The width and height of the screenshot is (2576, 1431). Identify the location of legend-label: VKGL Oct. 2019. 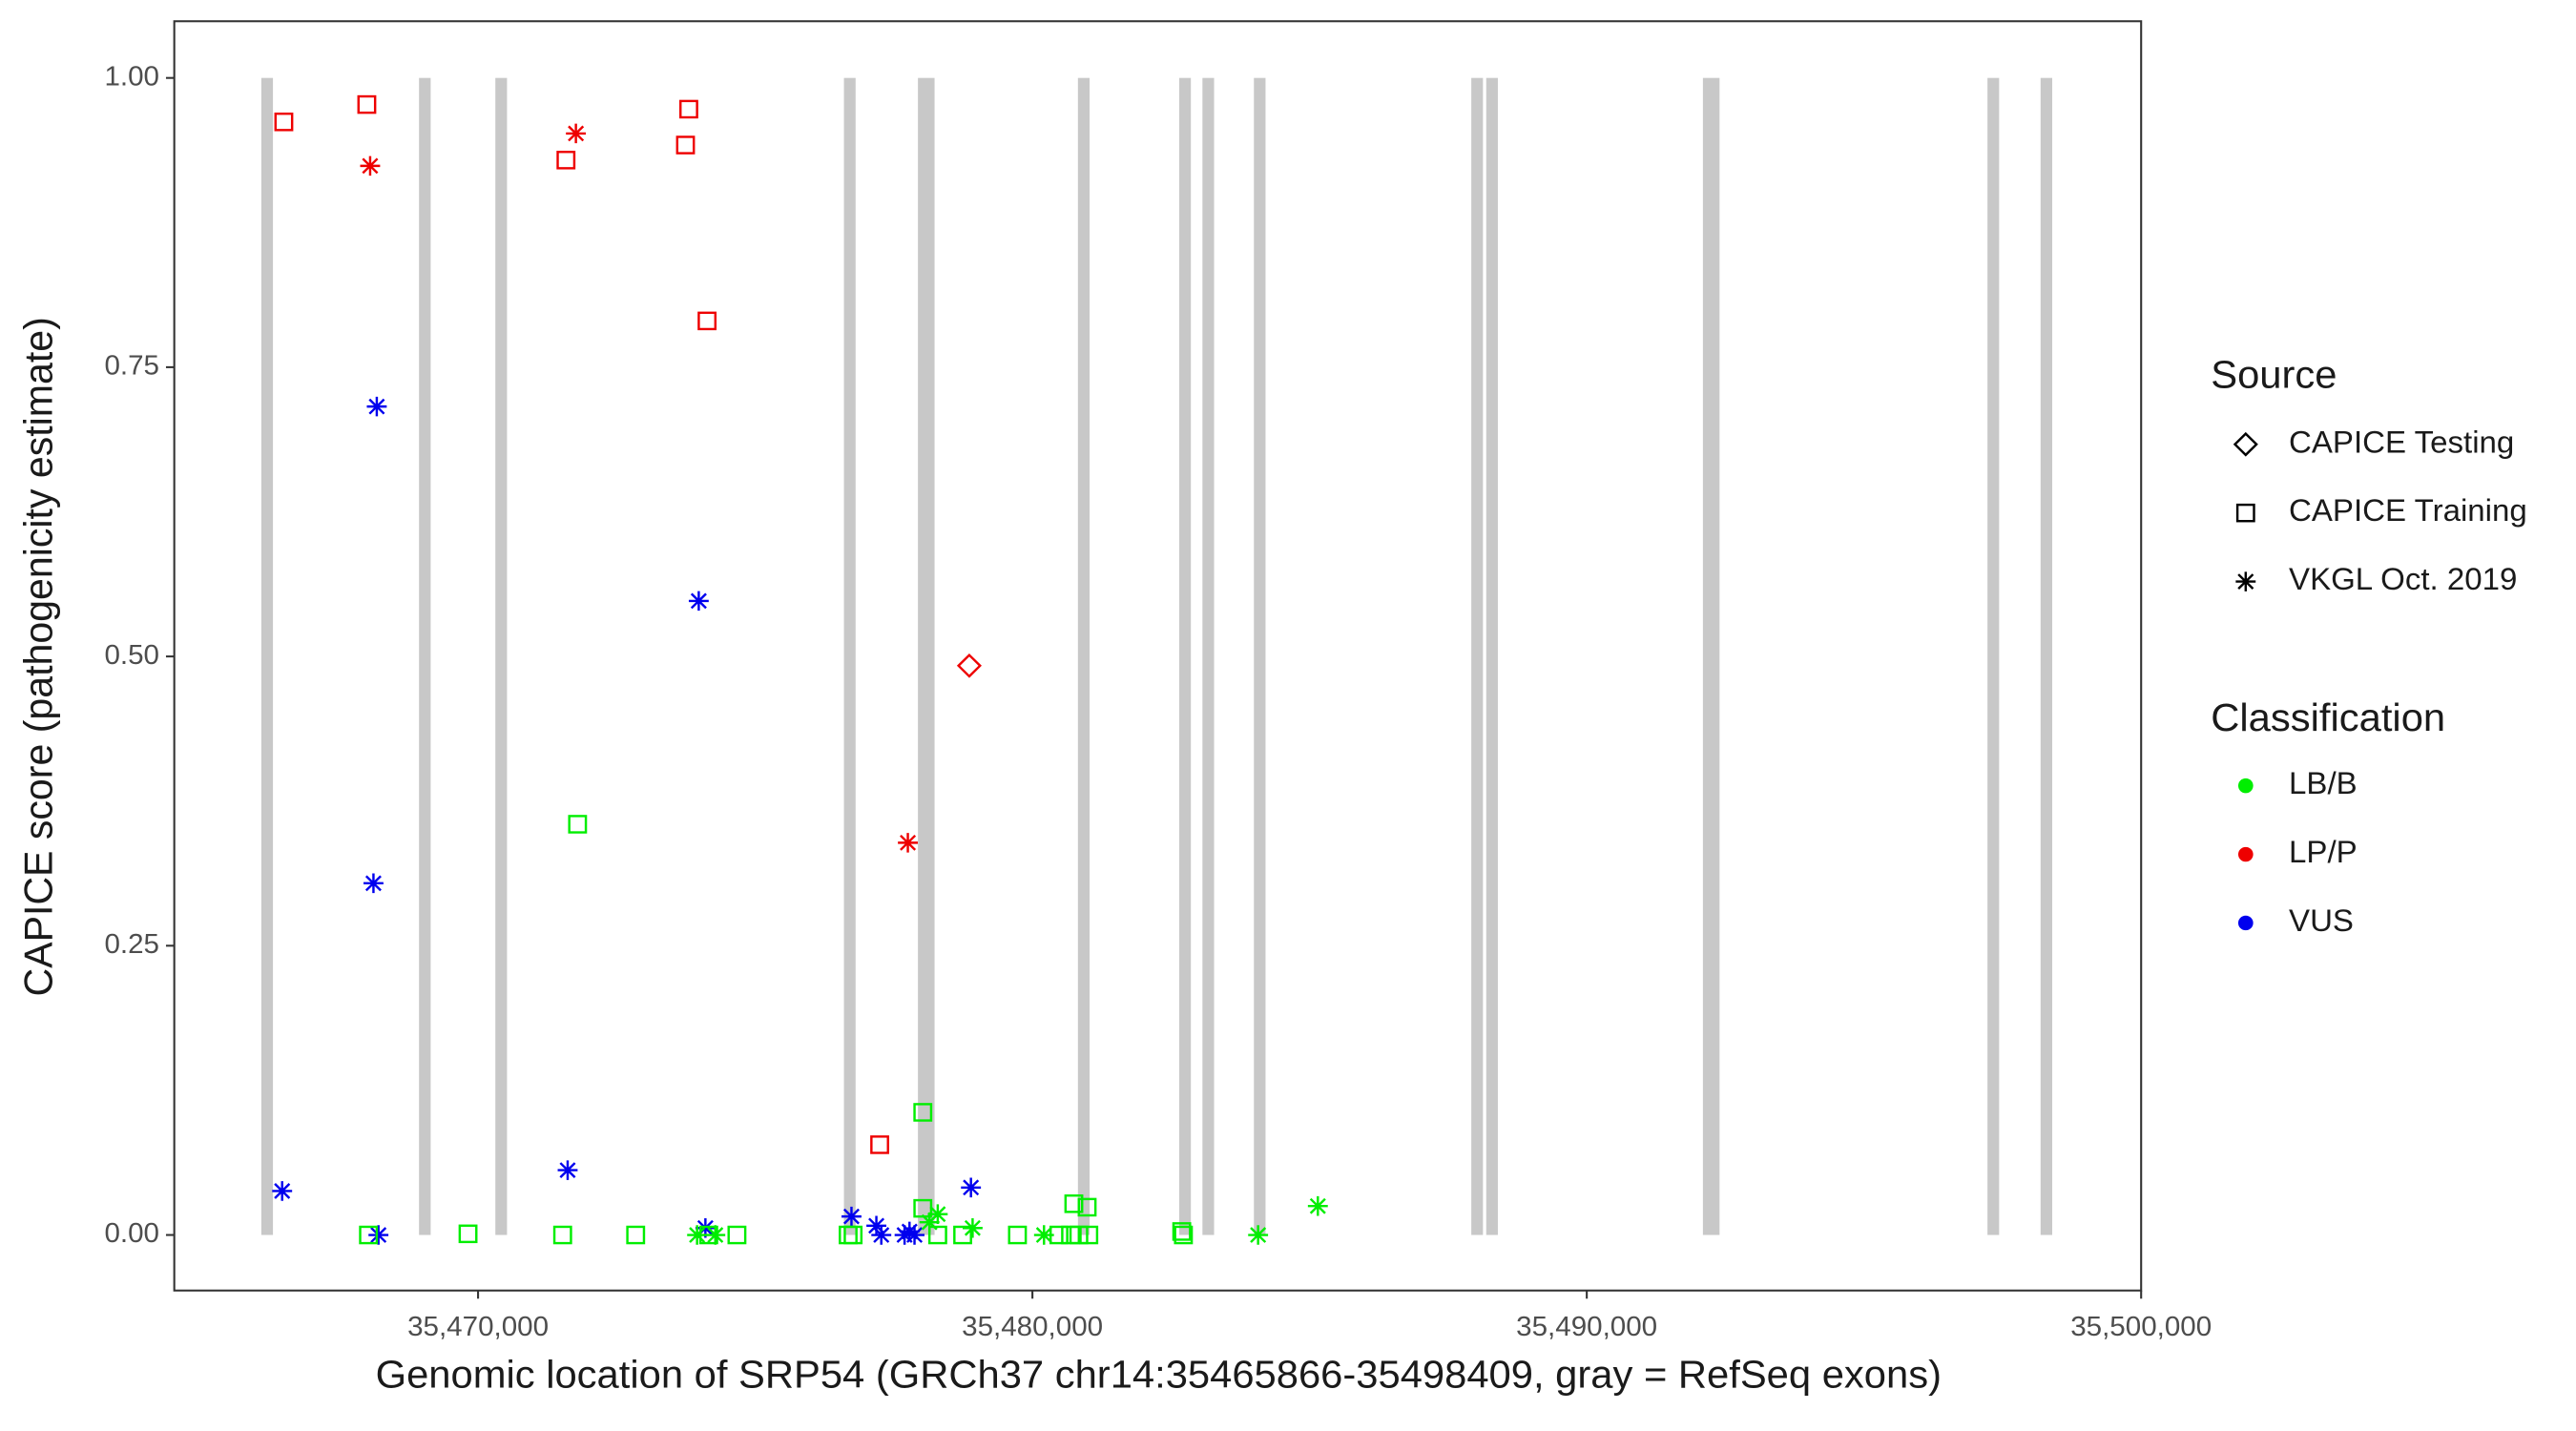
(2403, 578).